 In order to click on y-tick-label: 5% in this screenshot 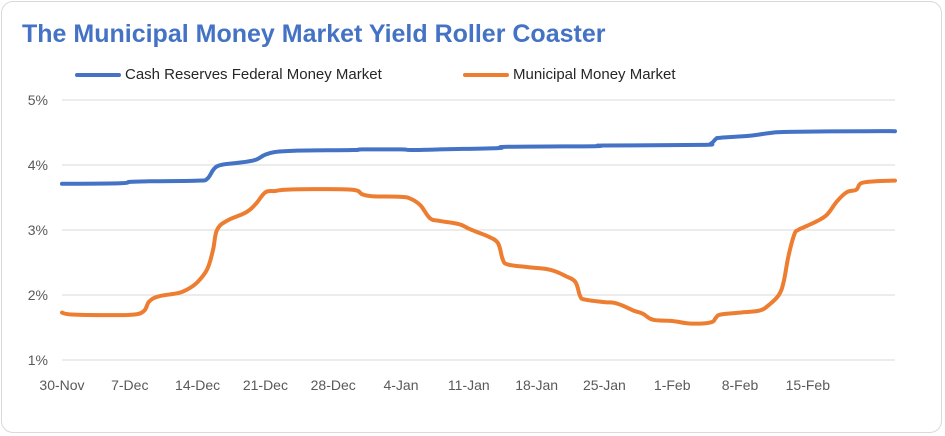, I will do `click(38, 100)`.